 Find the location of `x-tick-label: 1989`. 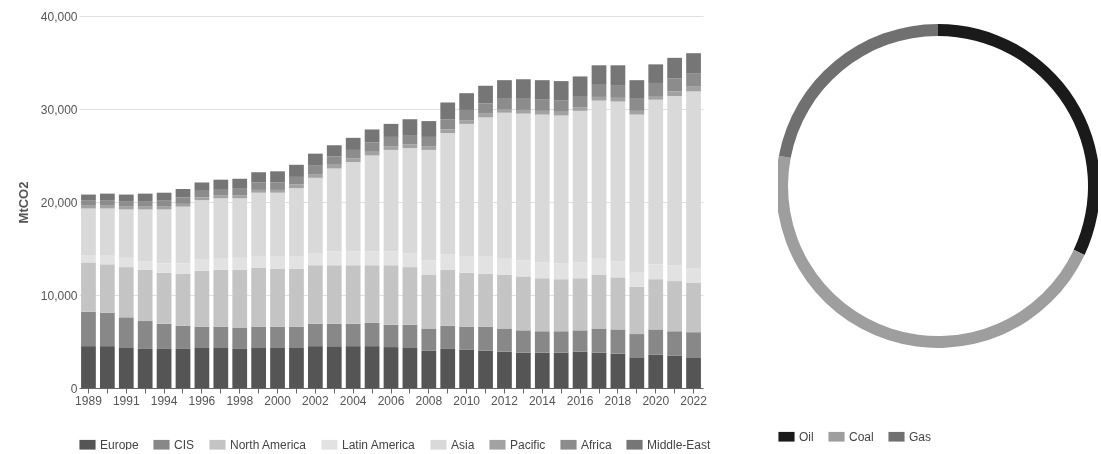

x-tick-label: 1989 is located at coordinates (89, 400).